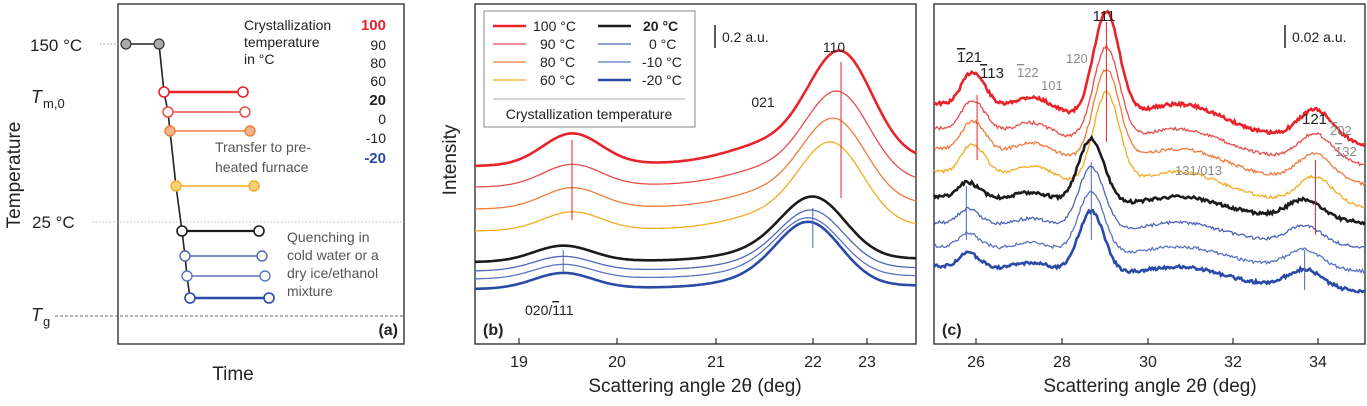 This screenshot has height=406, width=1367. I want to click on legend-0: 0 °C, so click(662, 44).